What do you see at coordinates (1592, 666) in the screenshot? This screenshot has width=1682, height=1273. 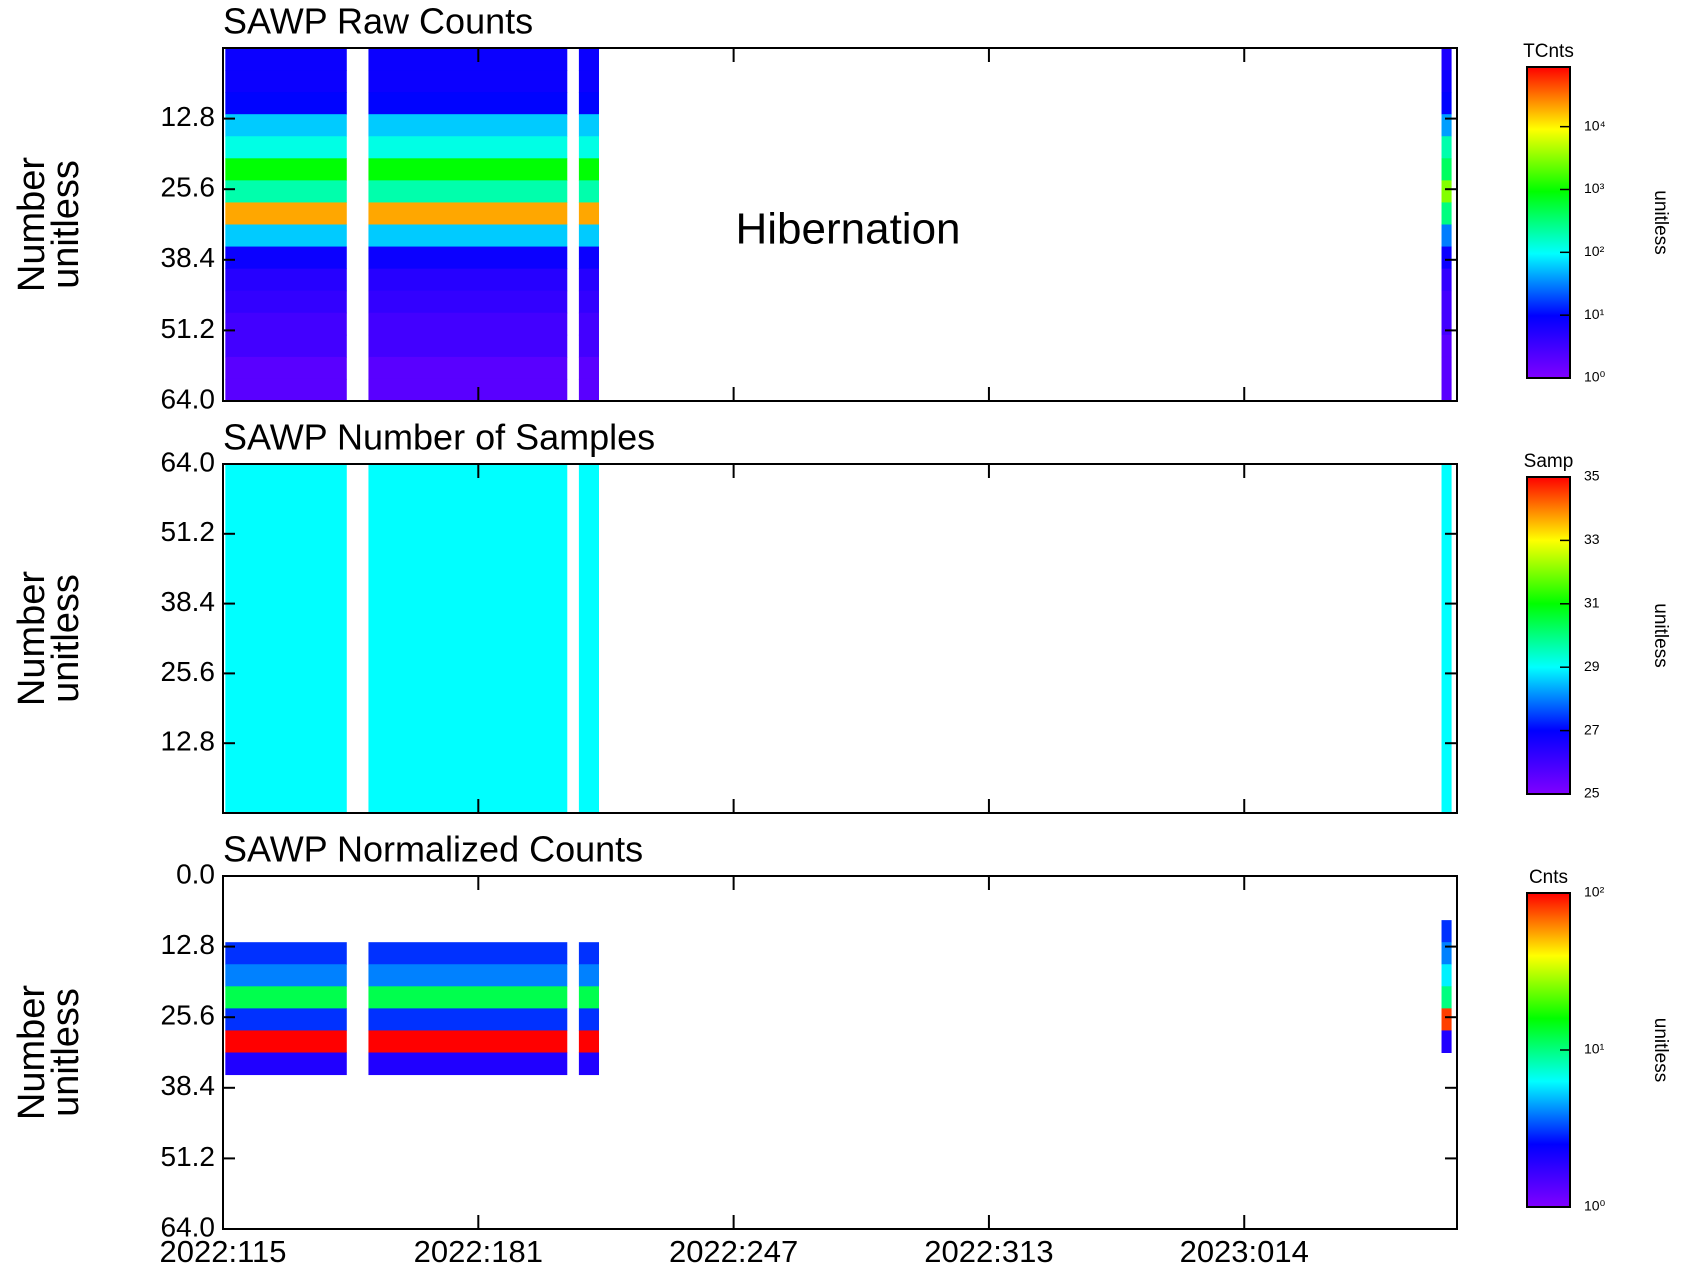 I see `colorbar-tick-label: 29` at bounding box center [1592, 666].